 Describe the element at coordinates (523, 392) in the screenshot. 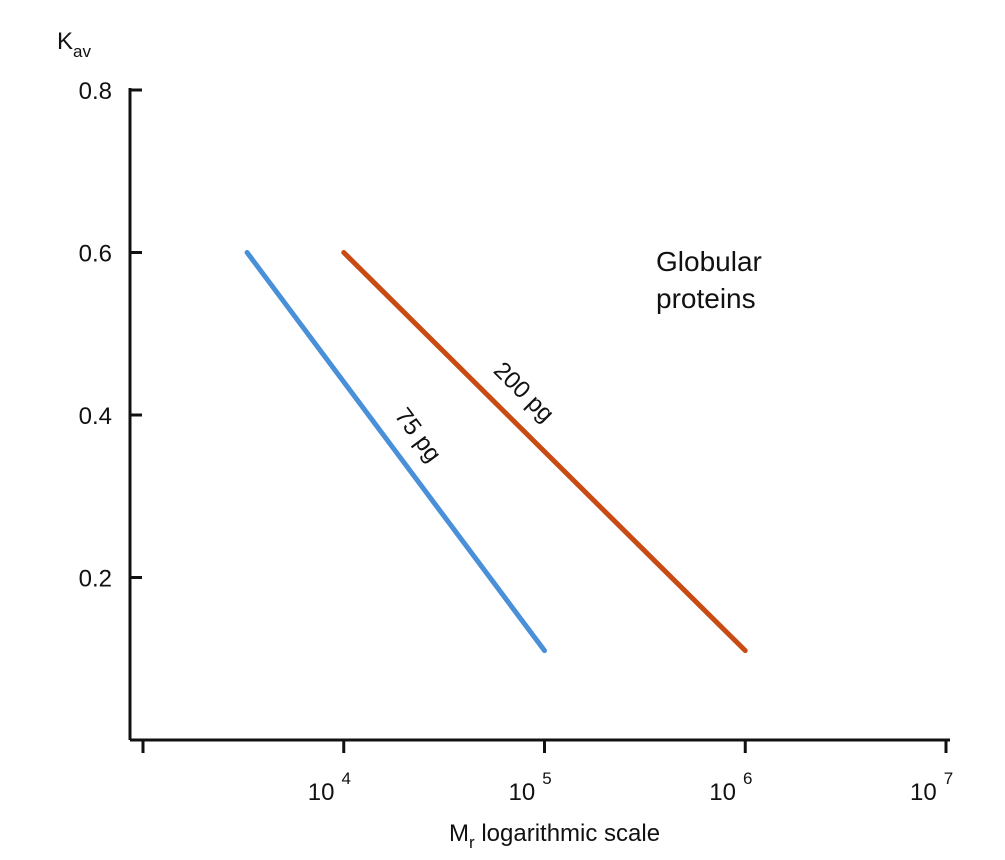

I see `series-label-2: 200 pg` at that location.